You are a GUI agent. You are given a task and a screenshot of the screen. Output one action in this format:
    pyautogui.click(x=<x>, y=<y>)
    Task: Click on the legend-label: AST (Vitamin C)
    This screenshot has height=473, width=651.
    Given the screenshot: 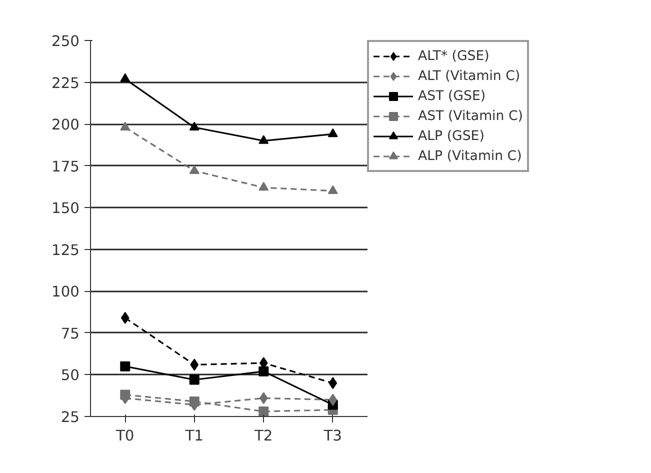 What is the action you would take?
    pyautogui.click(x=470, y=116)
    